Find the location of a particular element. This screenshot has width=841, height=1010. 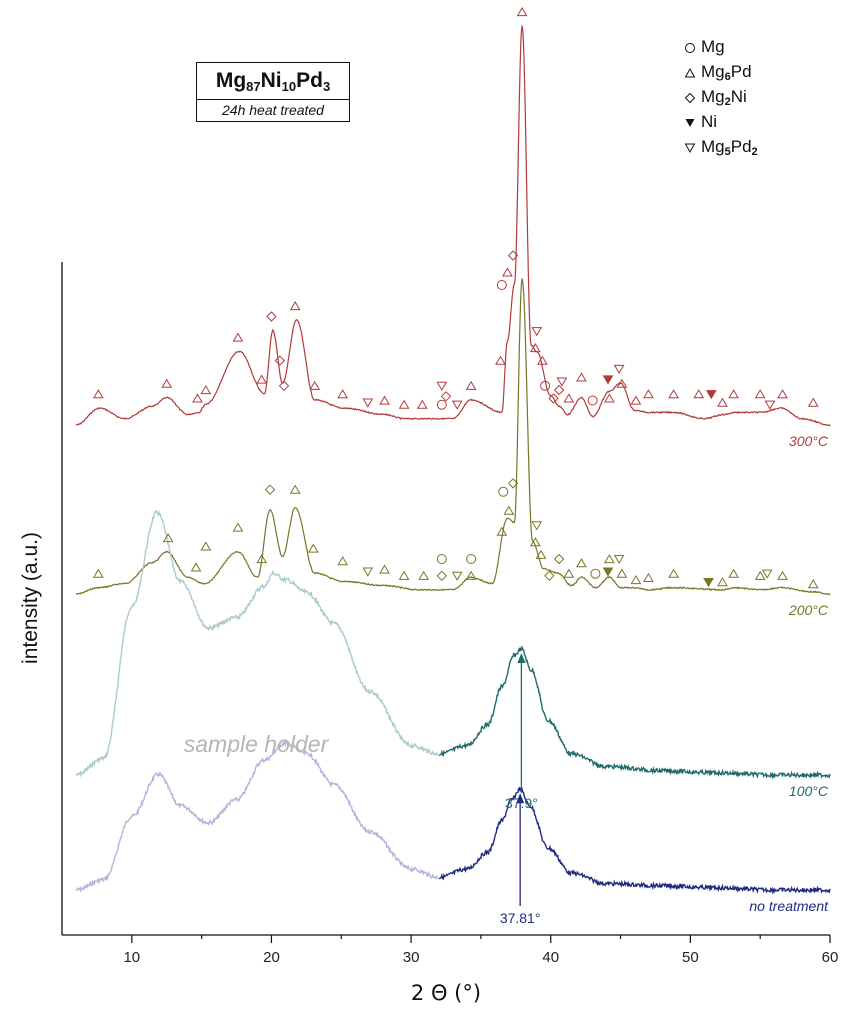

series-label: no treatment is located at coordinates (789, 906).